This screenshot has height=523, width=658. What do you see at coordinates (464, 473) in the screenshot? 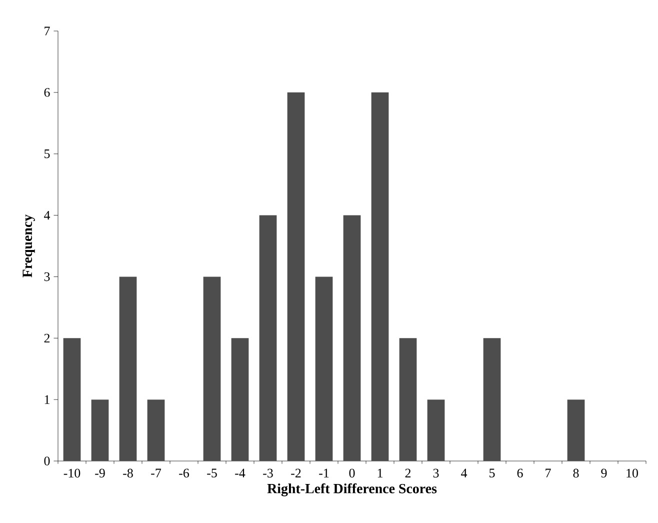
I see `x-tick-label: 4` at bounding box center [464, 473].